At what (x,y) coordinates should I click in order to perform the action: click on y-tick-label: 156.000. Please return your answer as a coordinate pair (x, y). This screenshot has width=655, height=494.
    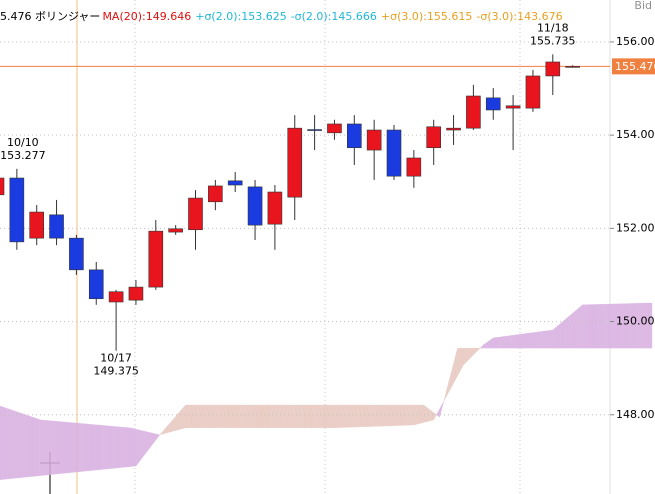
    Looking at the image, I should click on (635, 41).